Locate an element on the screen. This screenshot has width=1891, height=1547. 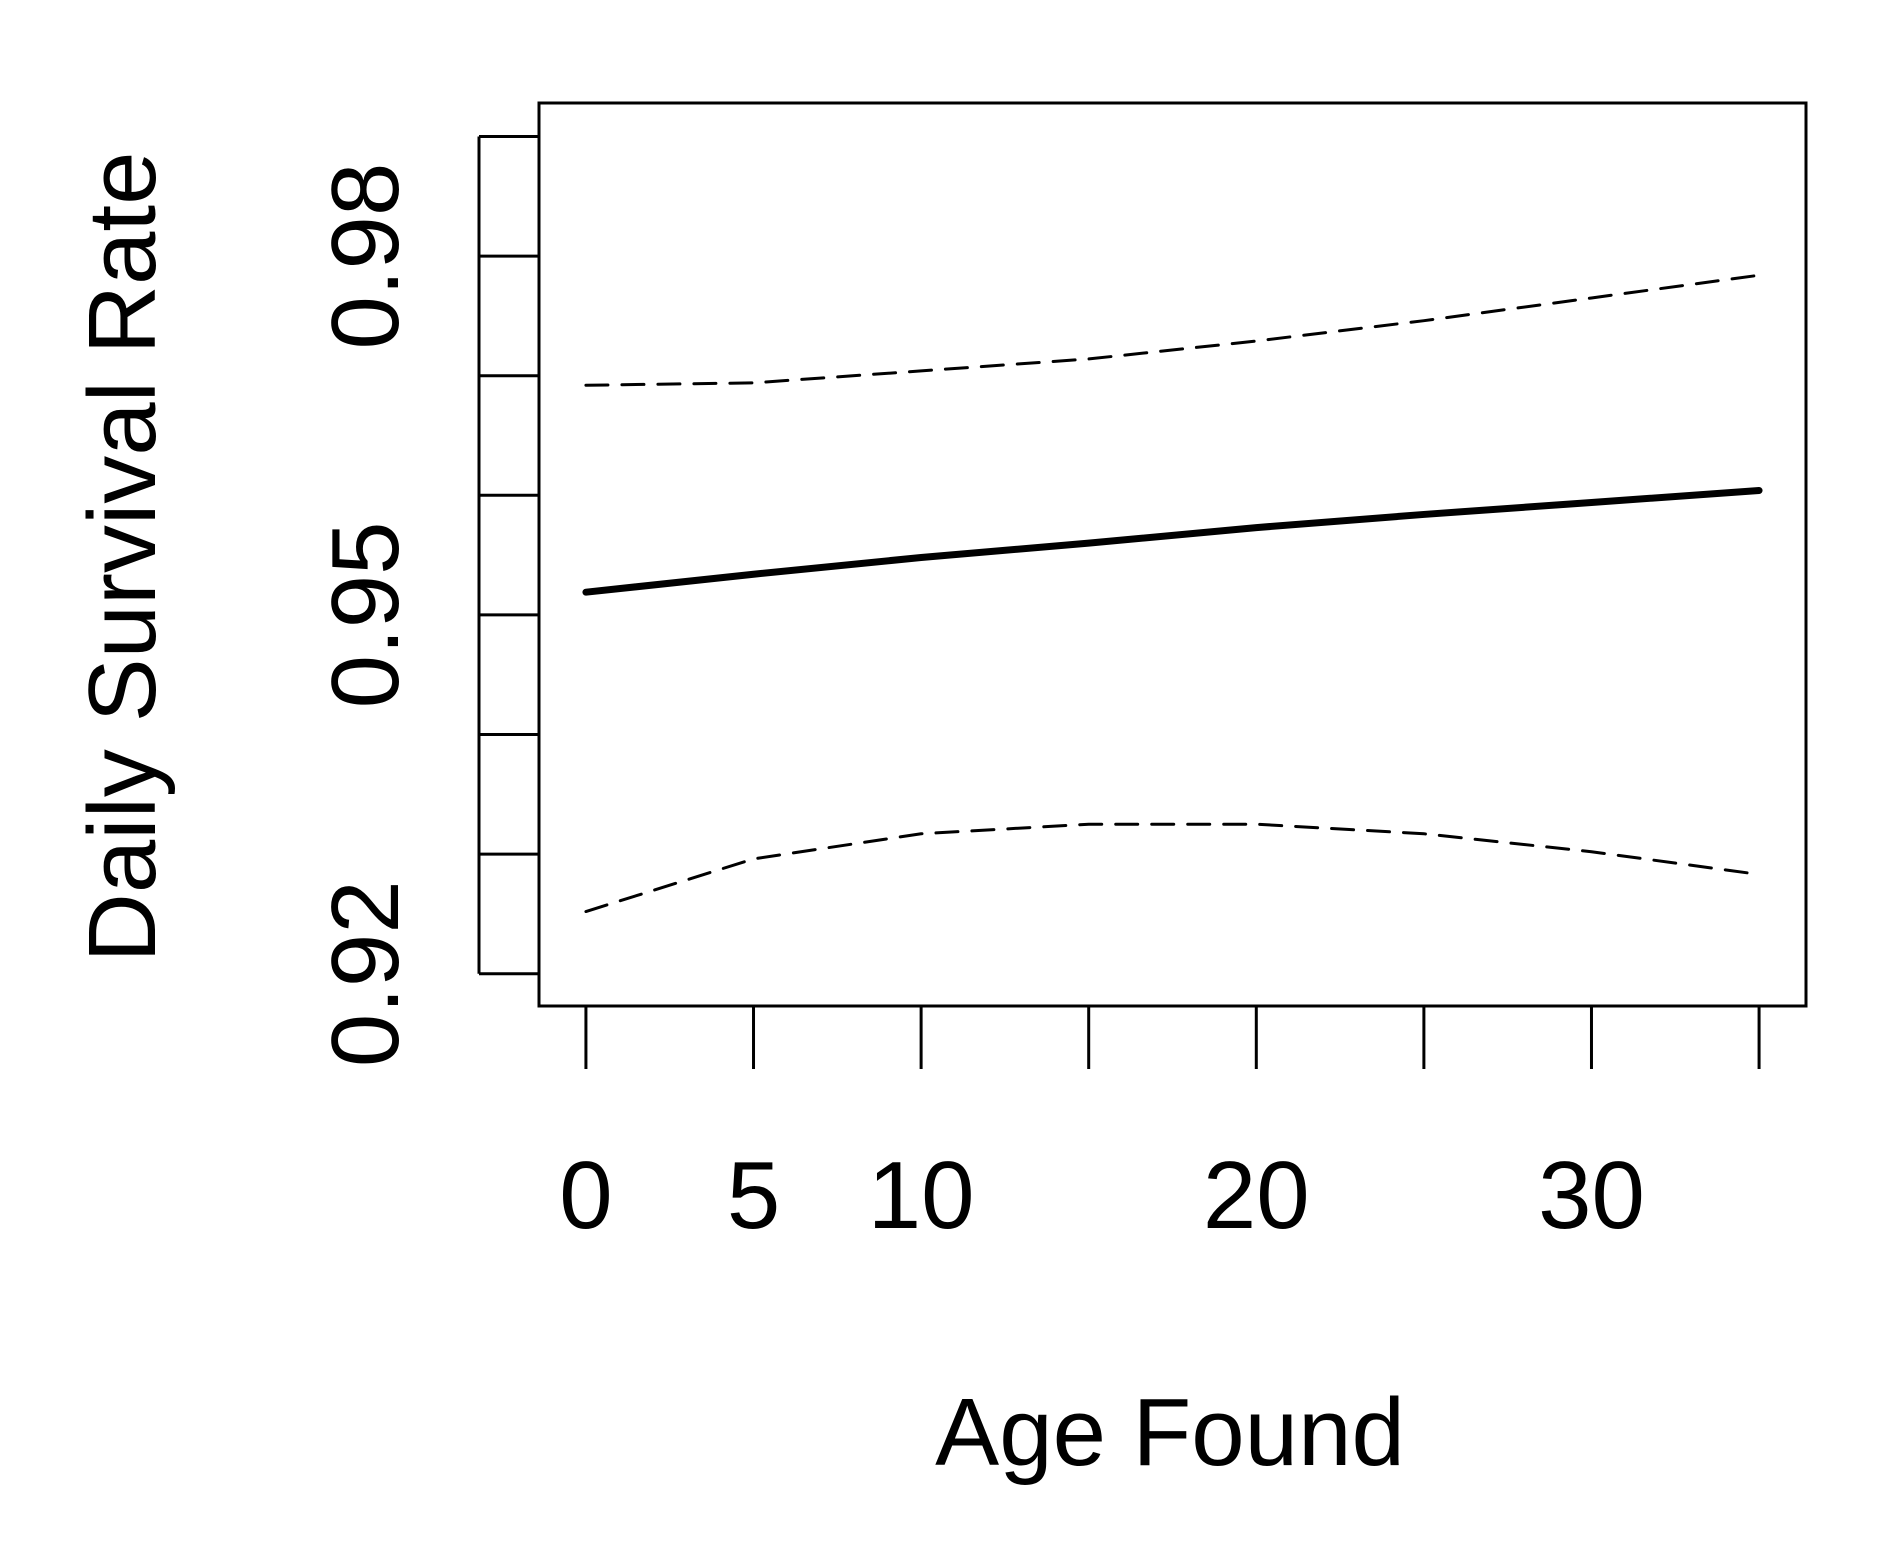
y-tick-label: 0.92 is located at coordinates (365, 973).